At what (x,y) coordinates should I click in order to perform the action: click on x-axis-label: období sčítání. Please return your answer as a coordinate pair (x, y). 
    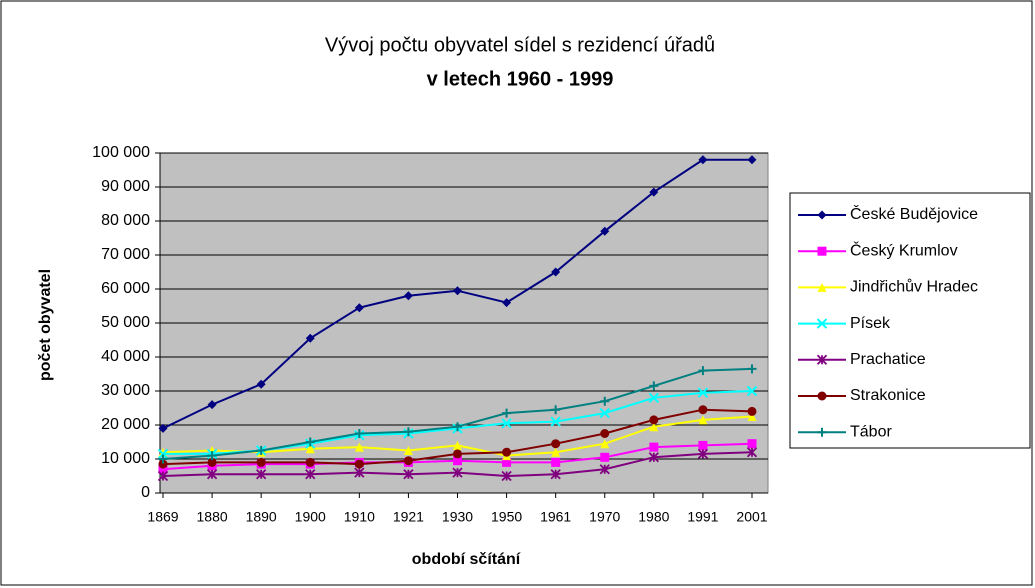
    Looking at the image, I should click on (466, 559).